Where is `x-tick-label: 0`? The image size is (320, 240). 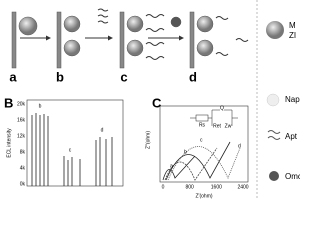
x-tick-label: 0 is located at coordinates (163, 187).